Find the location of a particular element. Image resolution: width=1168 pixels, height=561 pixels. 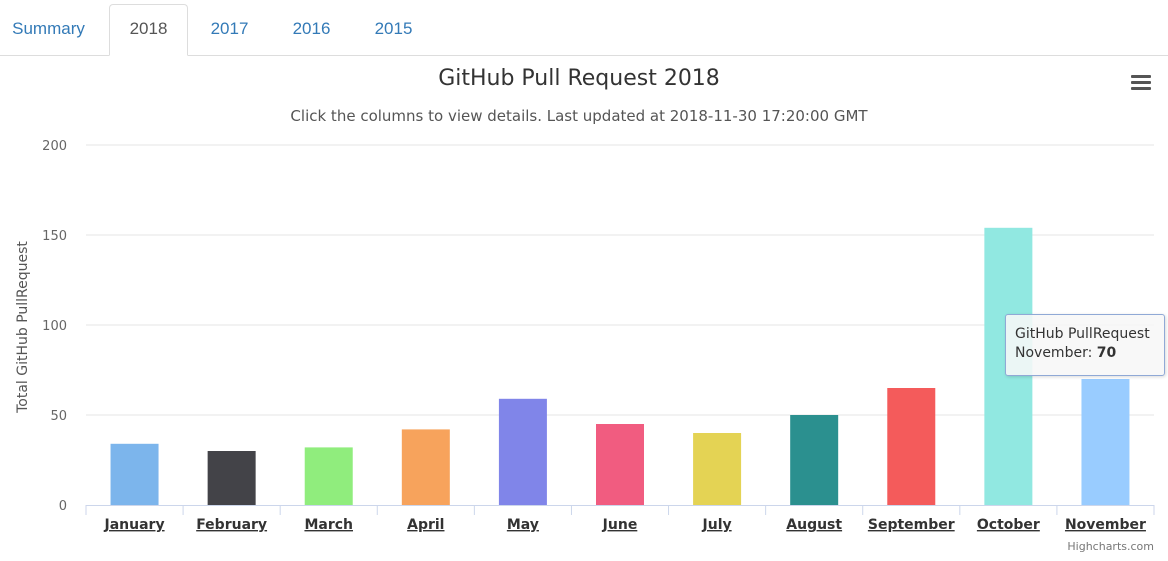

y-axis-title: Total GitHub PullRequest is located at coordinates (23, 327).